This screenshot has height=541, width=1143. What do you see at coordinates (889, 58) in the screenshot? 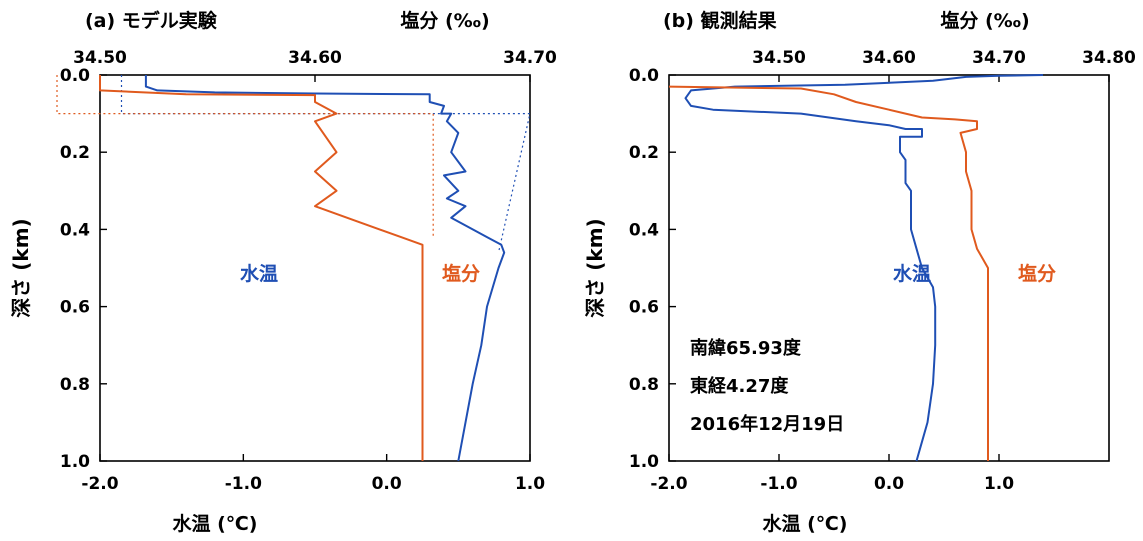
I see `panel-b-x-top-tick-label: 34.60` at bounding box center [889, 58].